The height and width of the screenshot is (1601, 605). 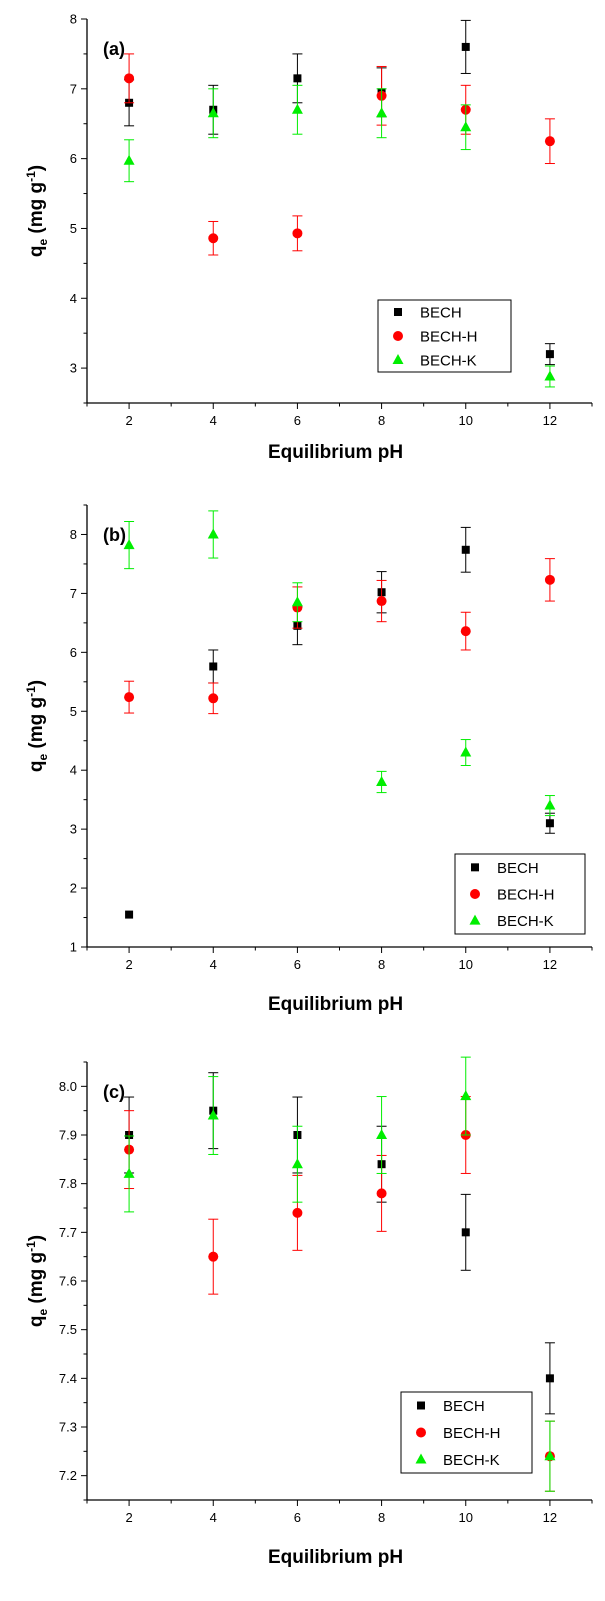 I want to click on y-tick-label: 7.3, so click(x=68, y=1427).